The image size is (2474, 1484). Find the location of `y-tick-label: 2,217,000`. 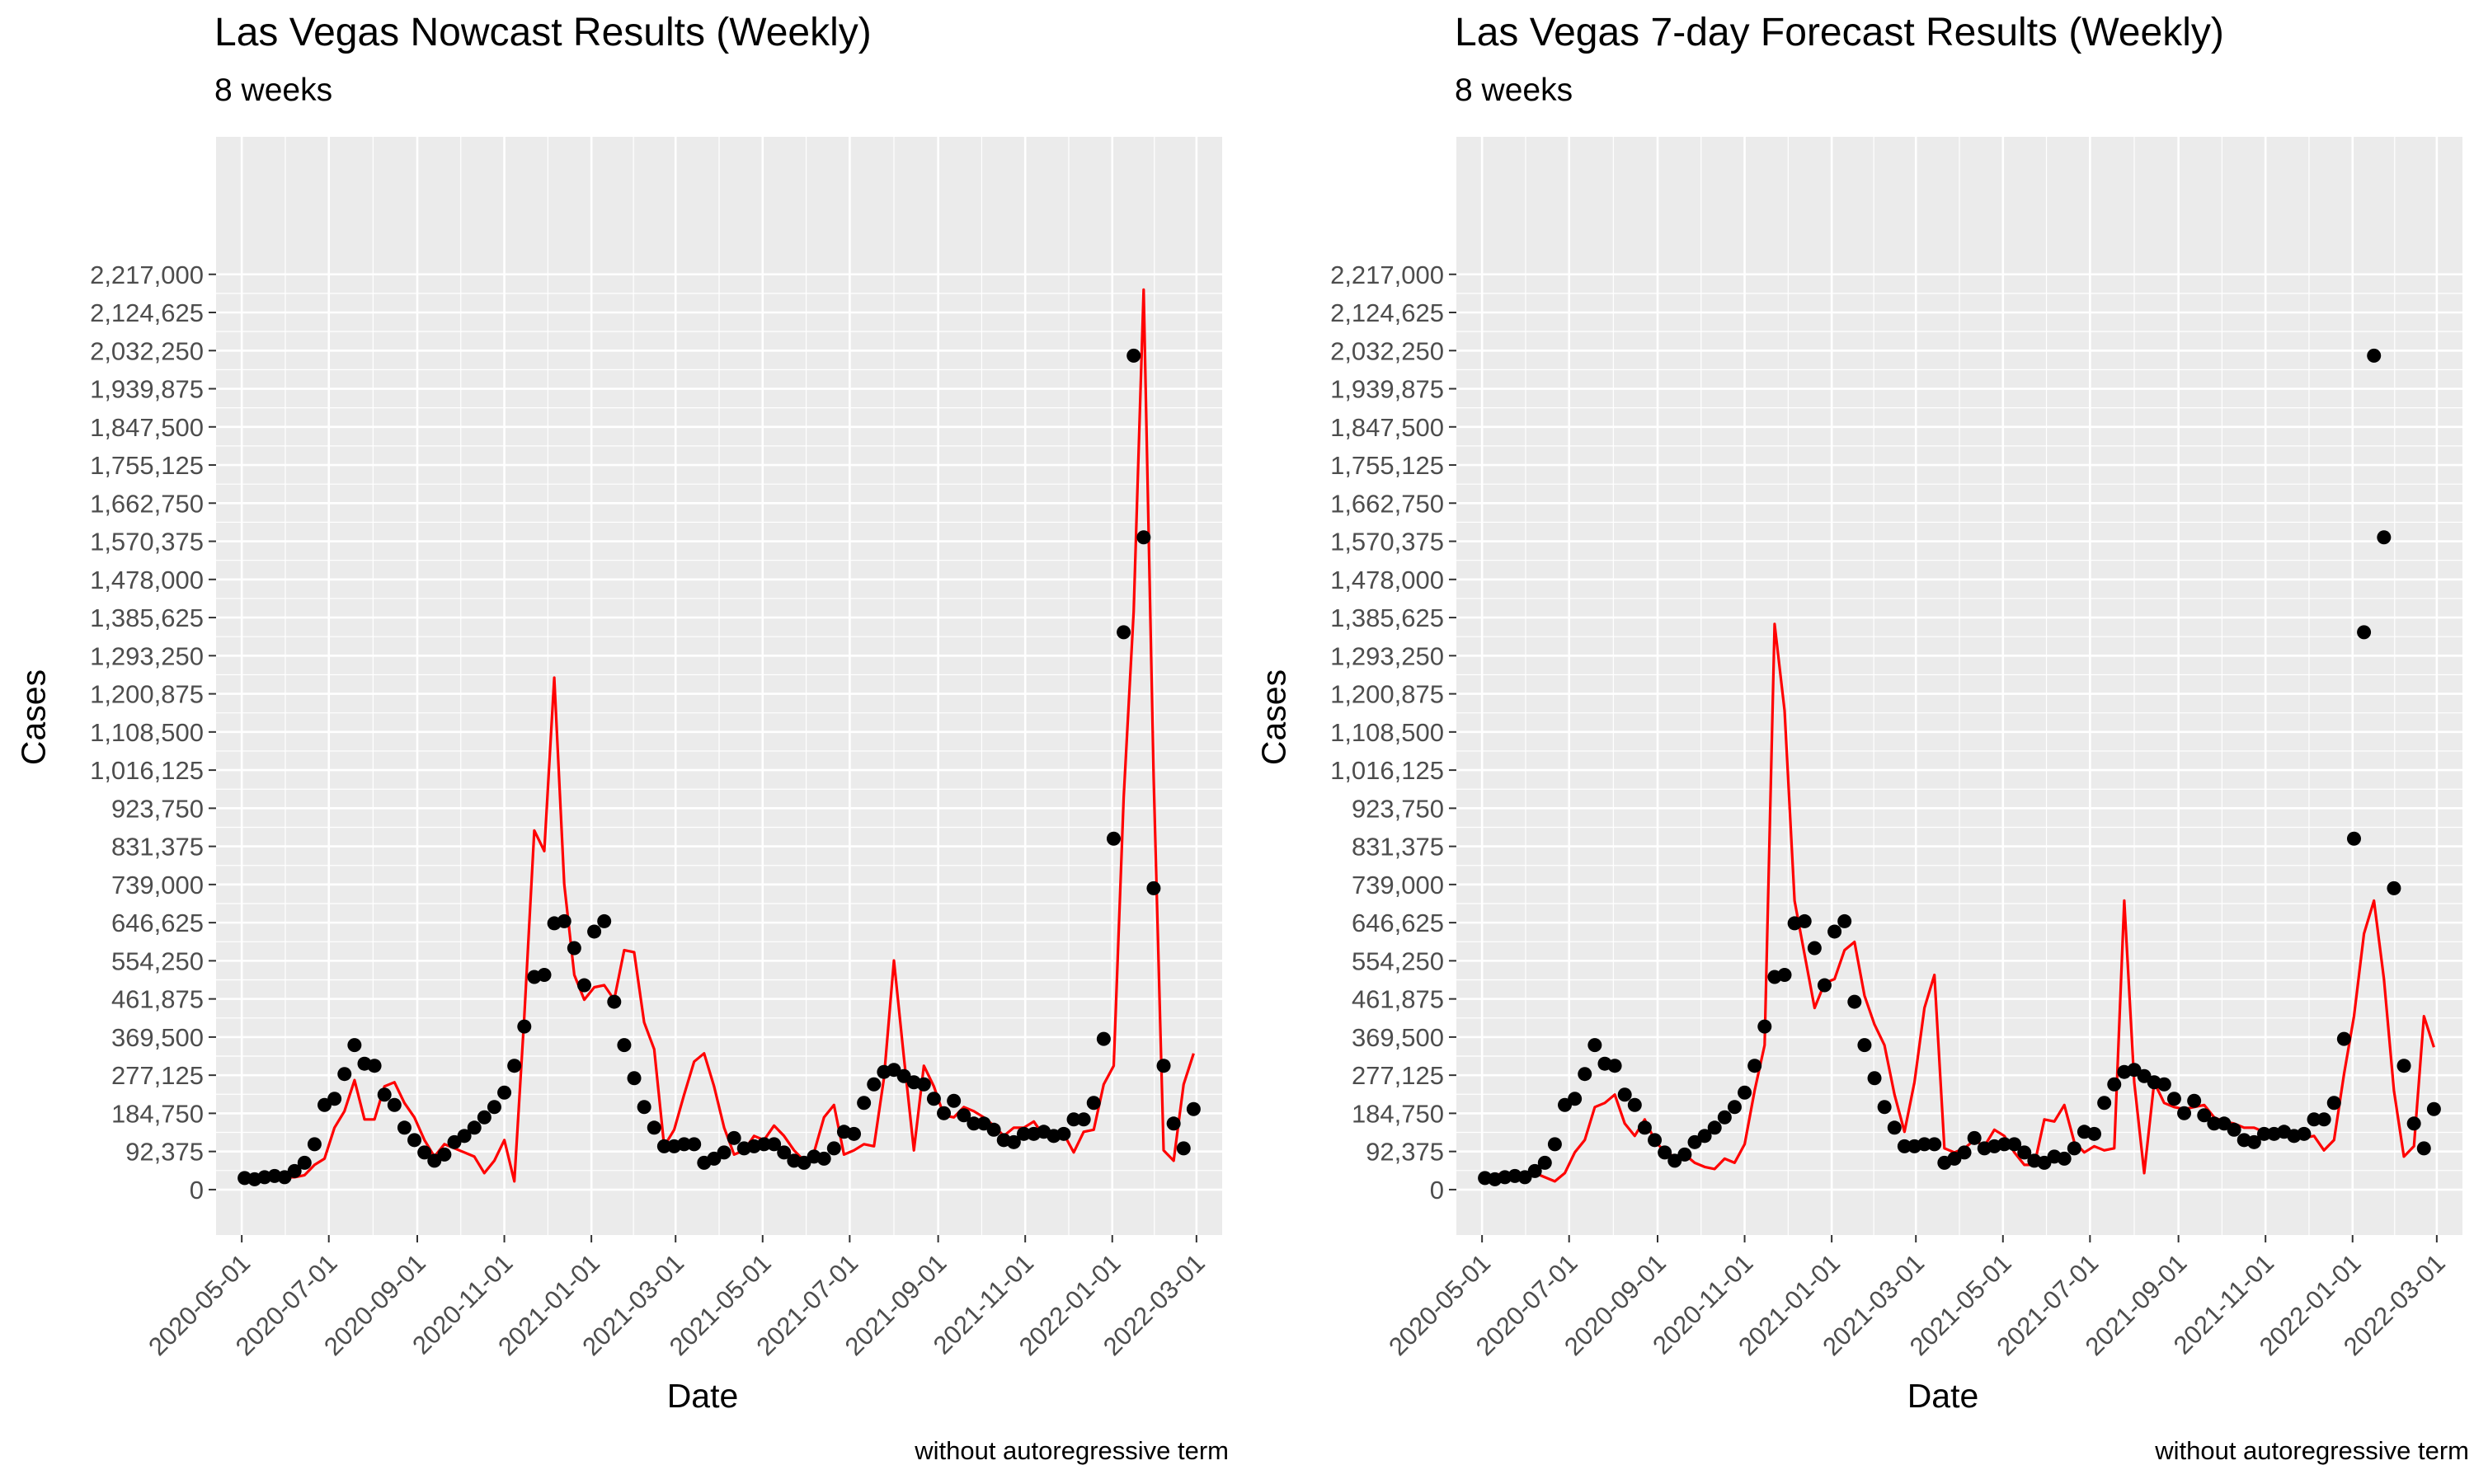

y-tick-label: 2,217,000 is located at coordinates (147, 275).